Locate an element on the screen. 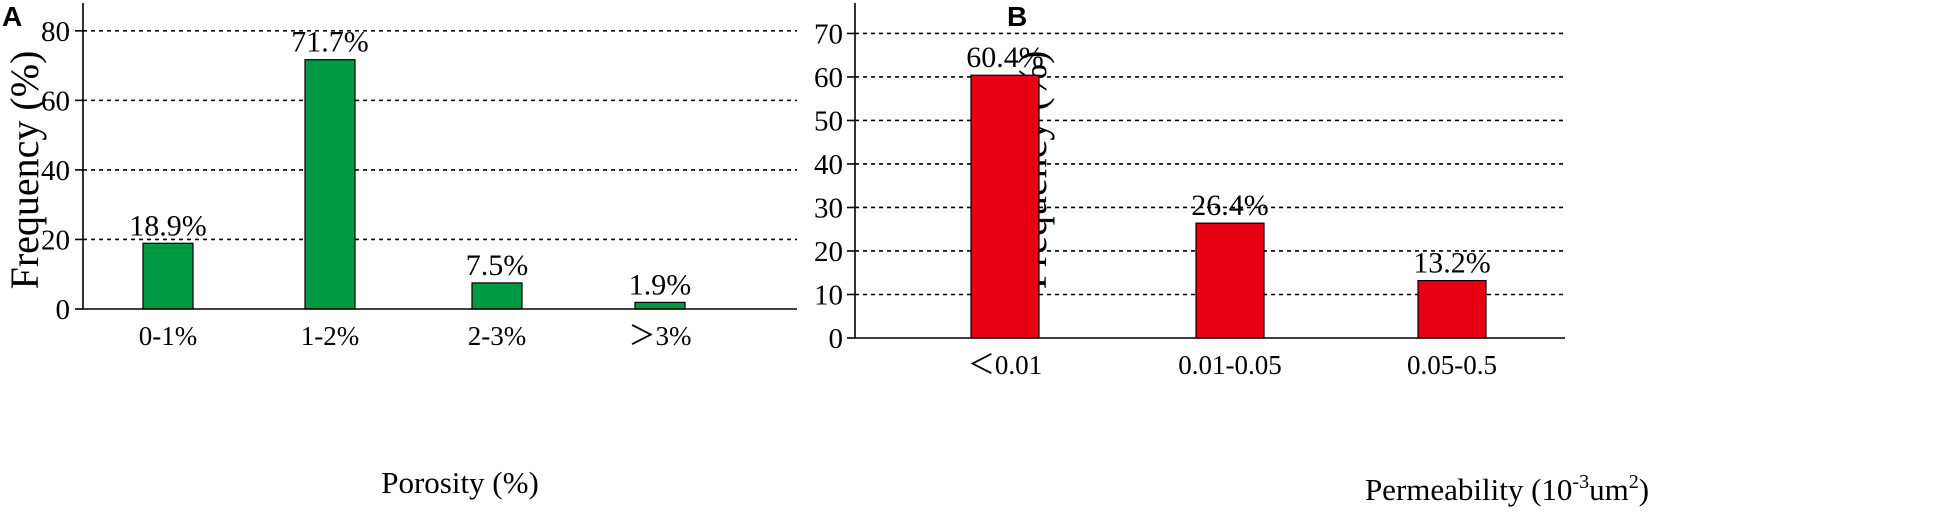 The image size is (1954, 515). x-axis-title-b-unit: um is located at coordinates (1609, 489).